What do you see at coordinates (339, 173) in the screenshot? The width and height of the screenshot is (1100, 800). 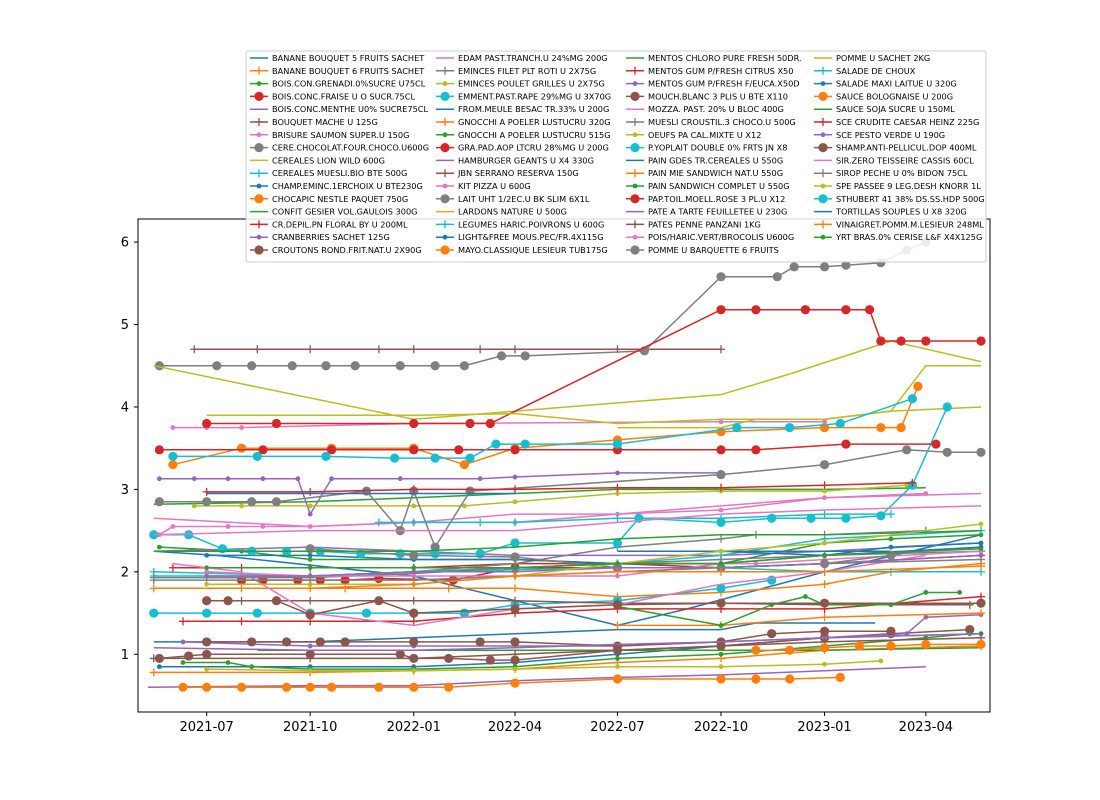 I see `legend-label: CEREALES MUESLI.BIO BTE 500G` at bounding box center [339, 173].